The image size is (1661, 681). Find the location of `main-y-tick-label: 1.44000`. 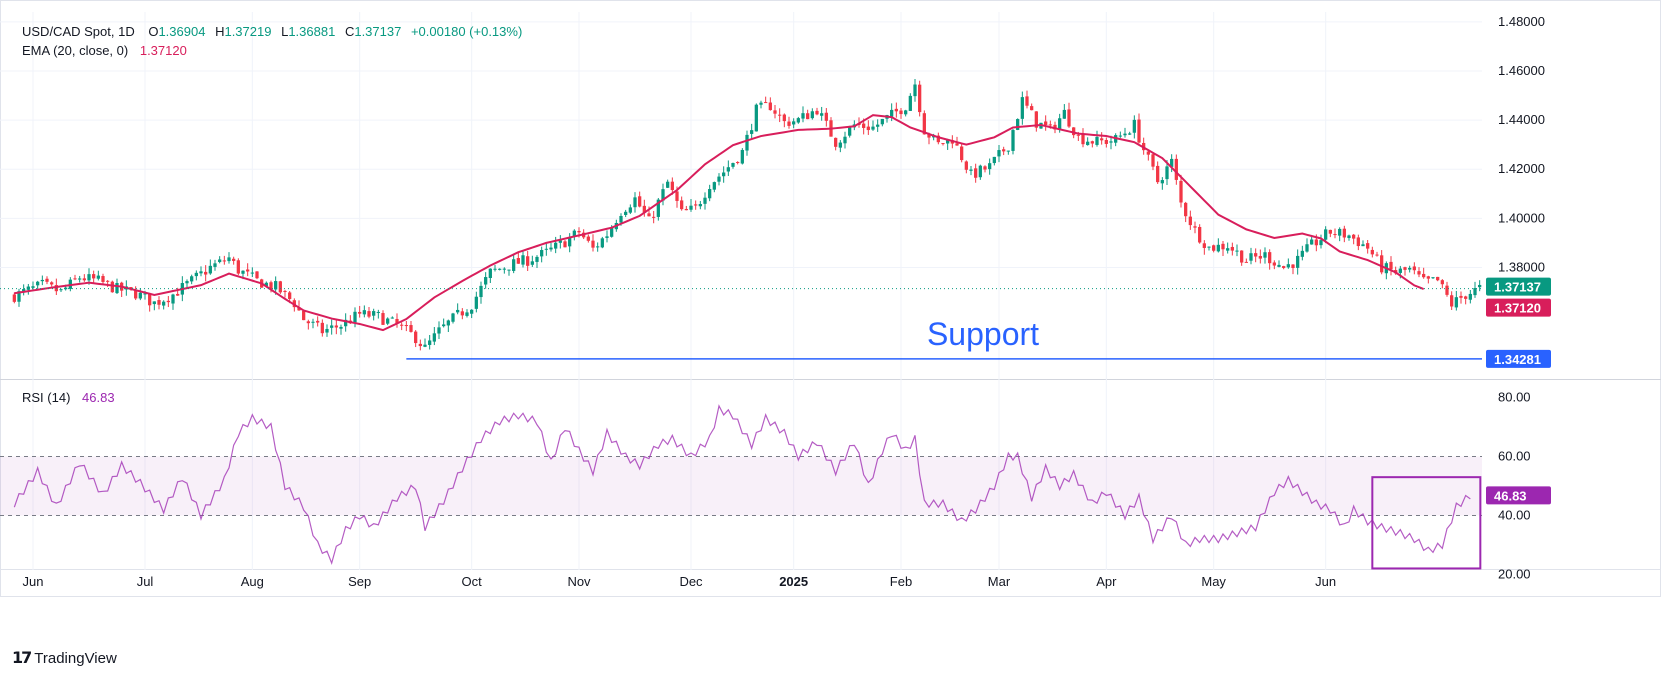

main-y-tick-label: 1.44000 is located at coordinates (1521, 119).